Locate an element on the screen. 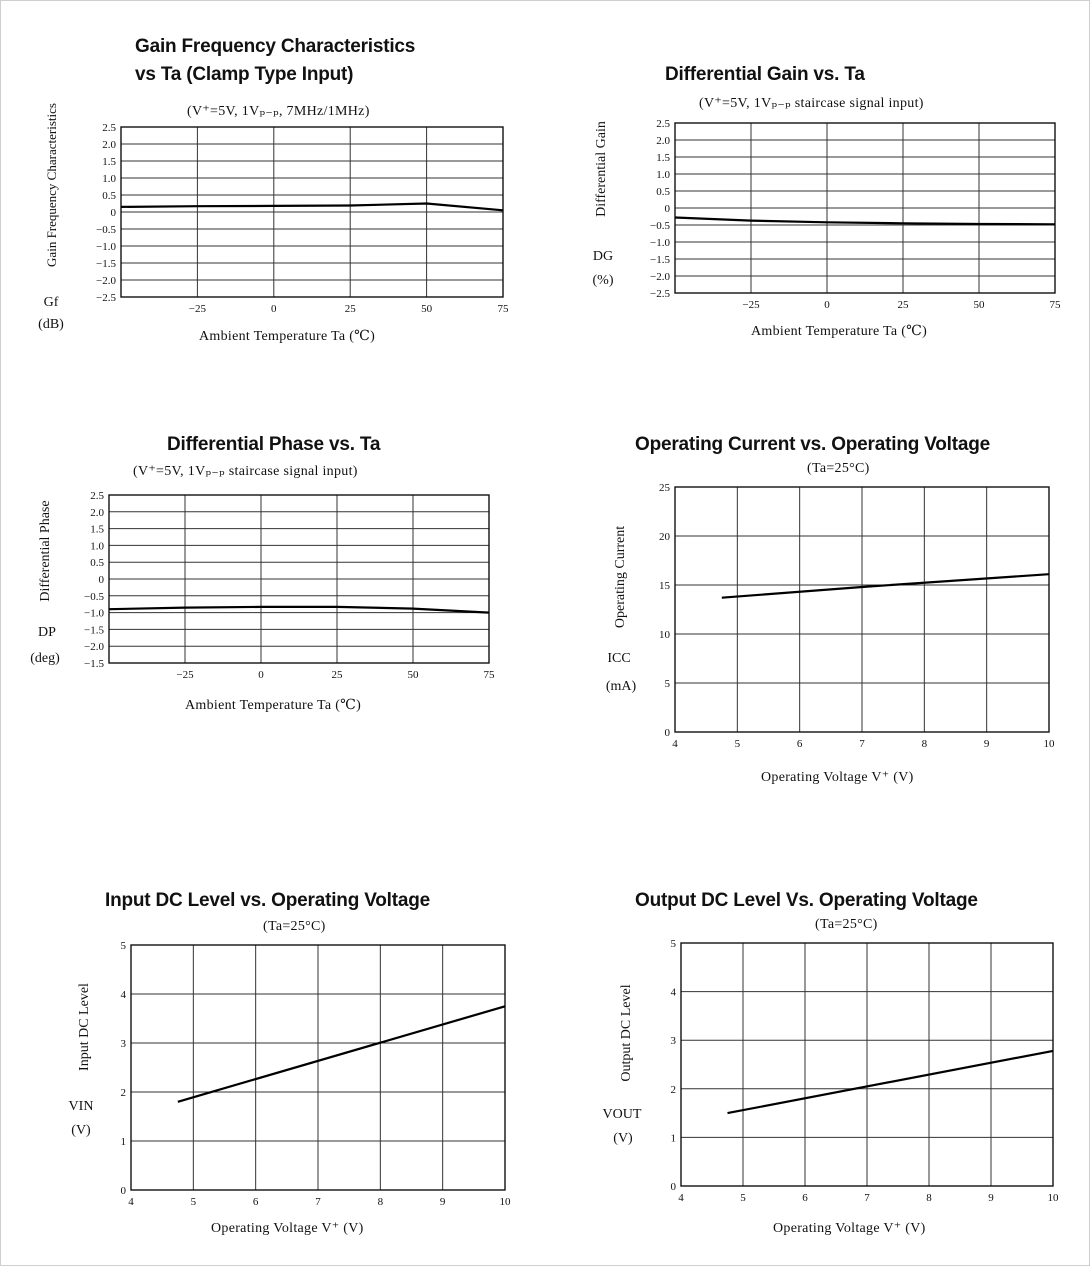 This screenshot has height=1268, width=1092. y-axis-symbol: ICC is located at coordinates (619, 658).